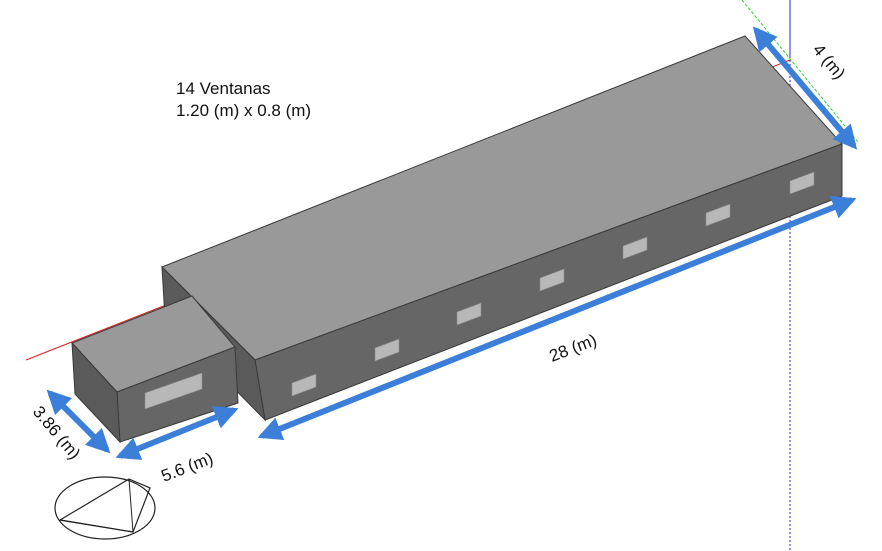  Describe the element at coordinates (829, 61) in the screenshot. I see `dimension-label-4m: 4 (m)` at that location.